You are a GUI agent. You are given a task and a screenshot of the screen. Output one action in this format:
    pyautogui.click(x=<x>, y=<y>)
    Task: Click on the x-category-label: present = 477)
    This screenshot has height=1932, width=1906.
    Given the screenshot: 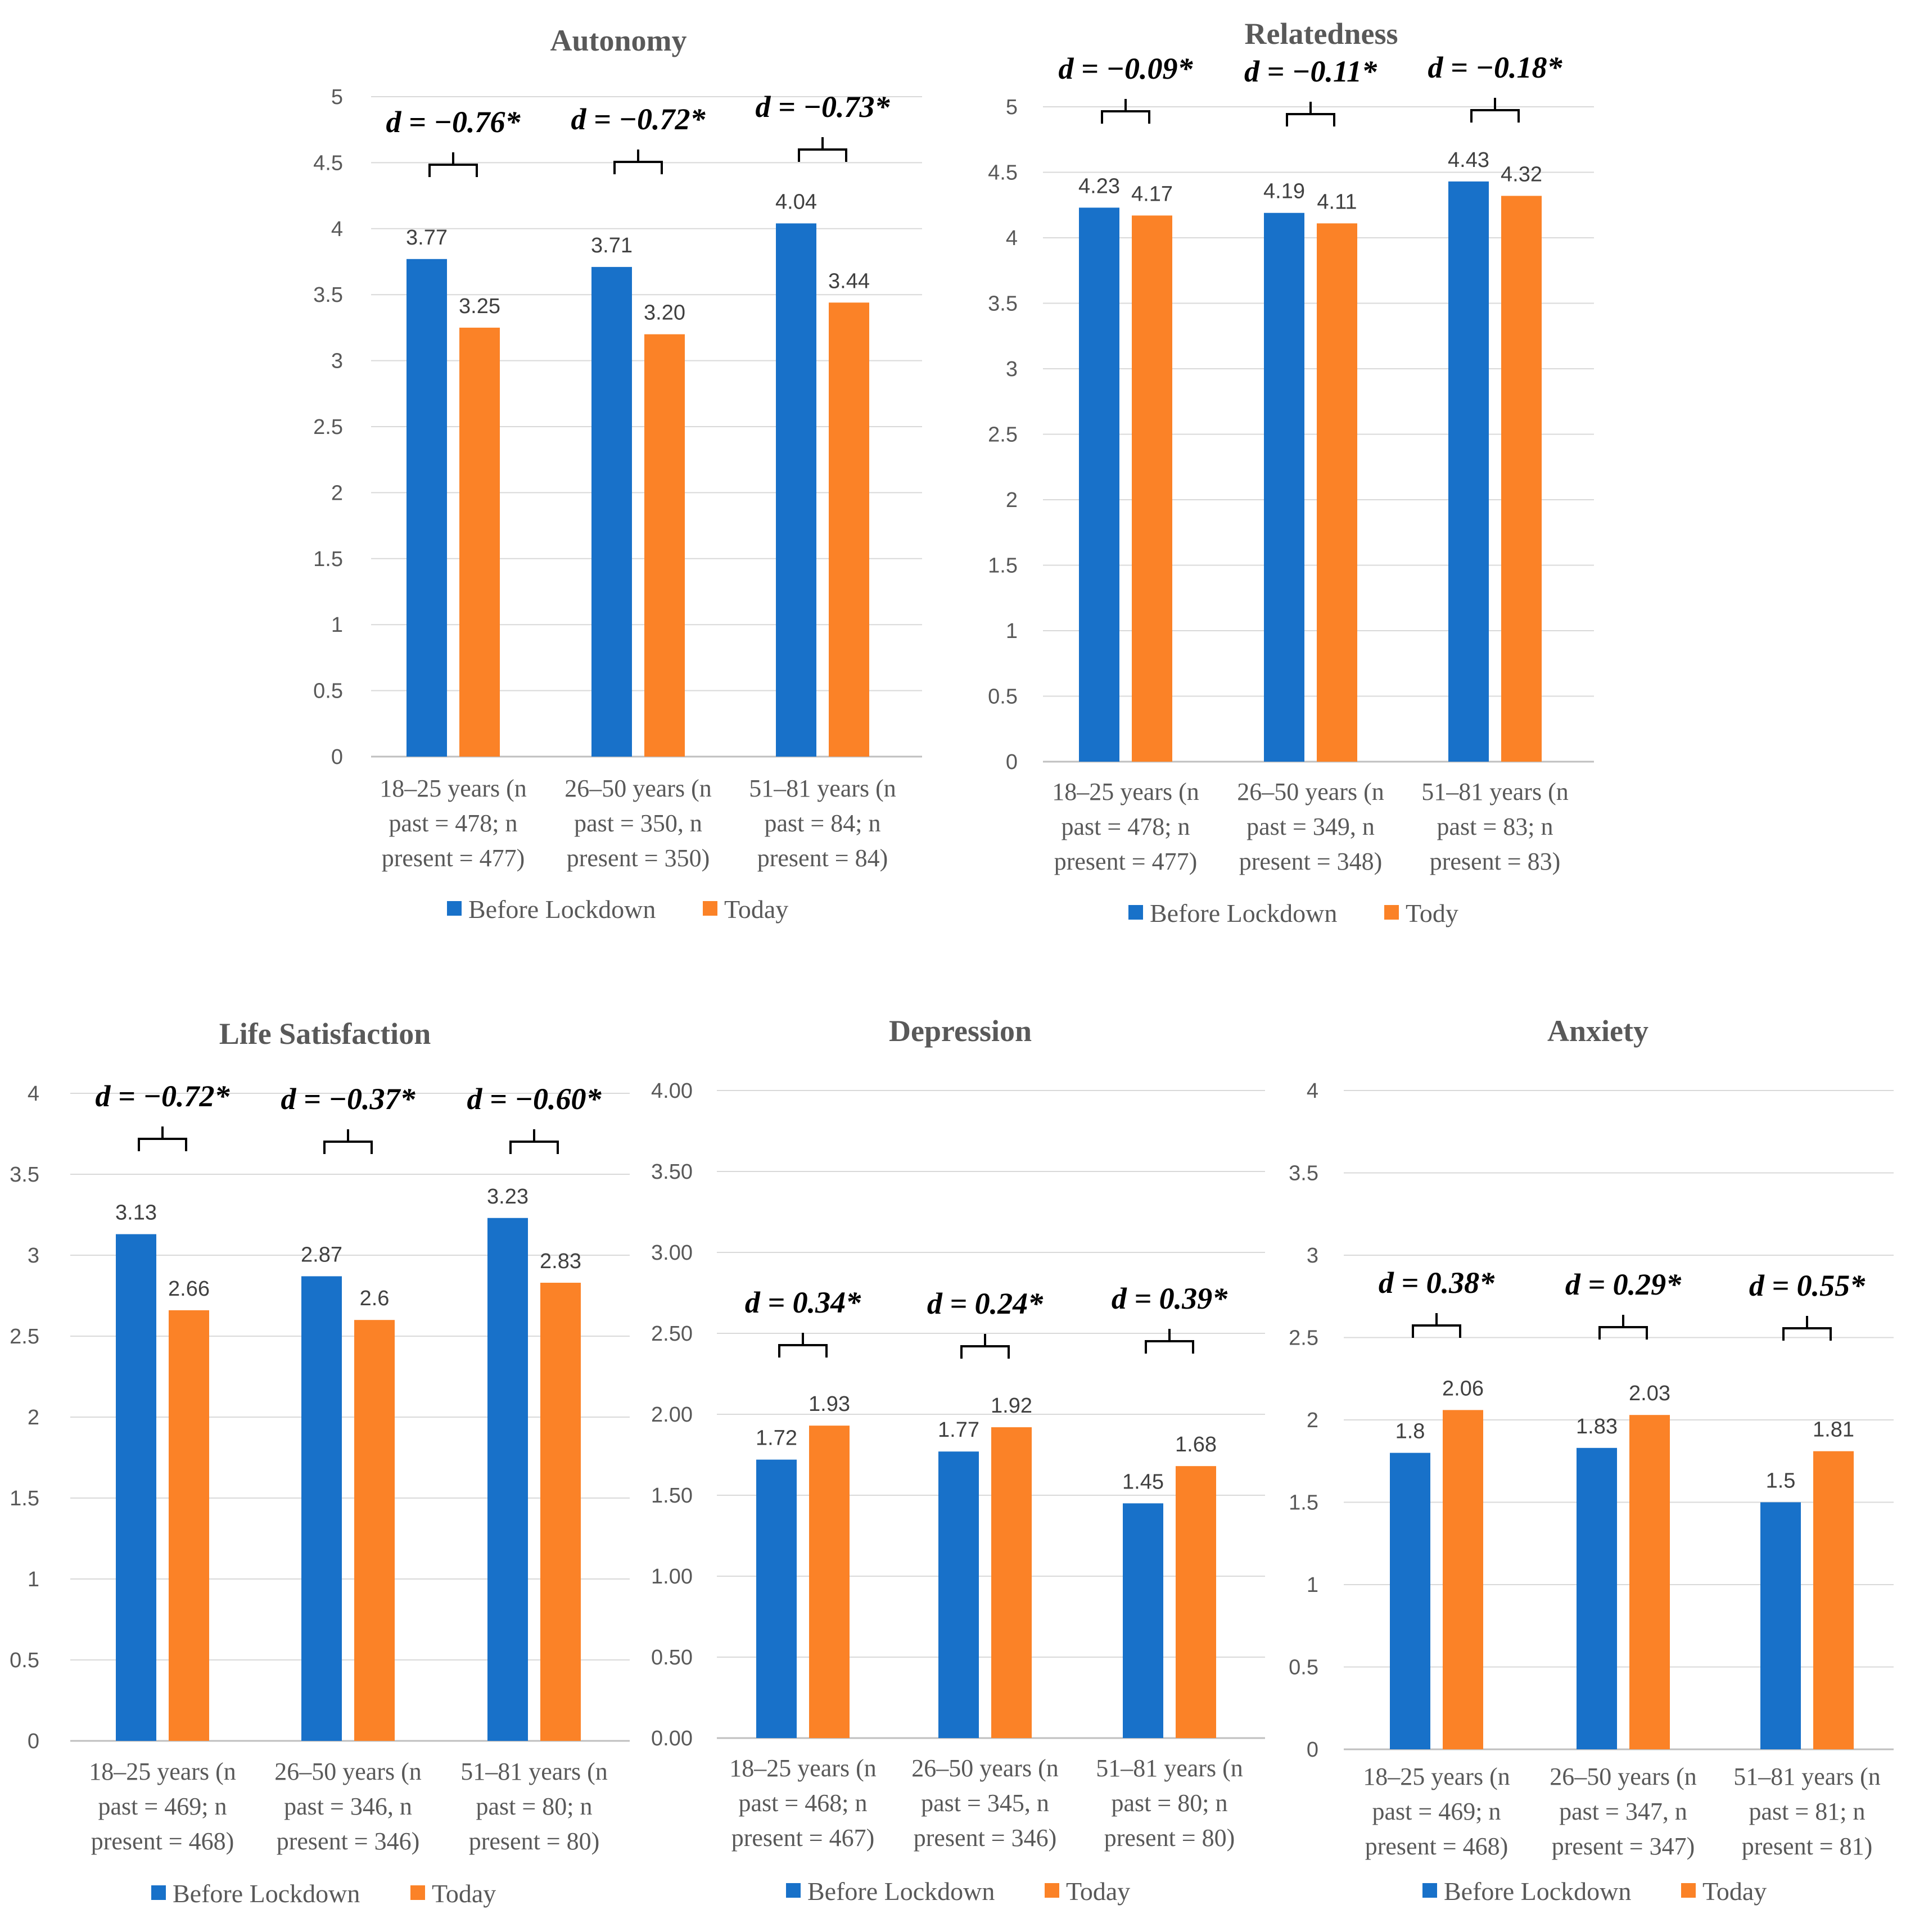 What is the action you would take?
    pyautogui.click(x=1126, y=861)
    